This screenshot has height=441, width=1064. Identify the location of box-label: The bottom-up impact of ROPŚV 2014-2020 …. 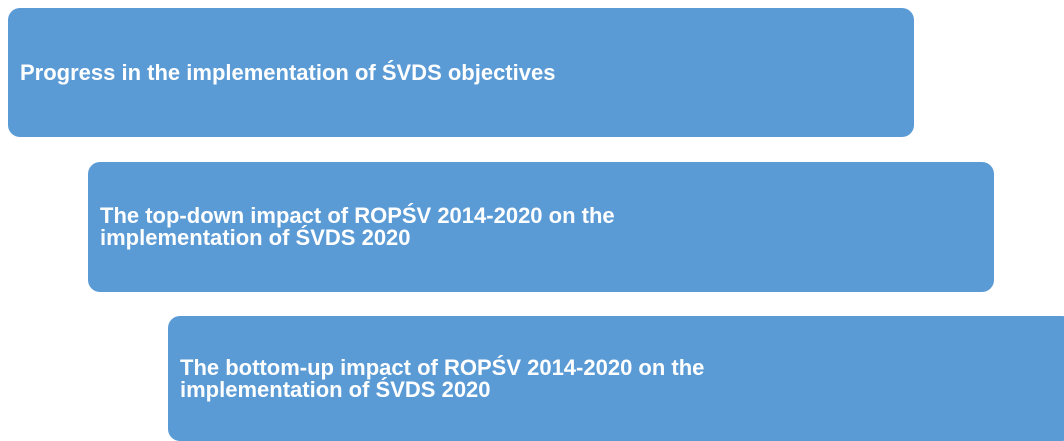
(442, 378).